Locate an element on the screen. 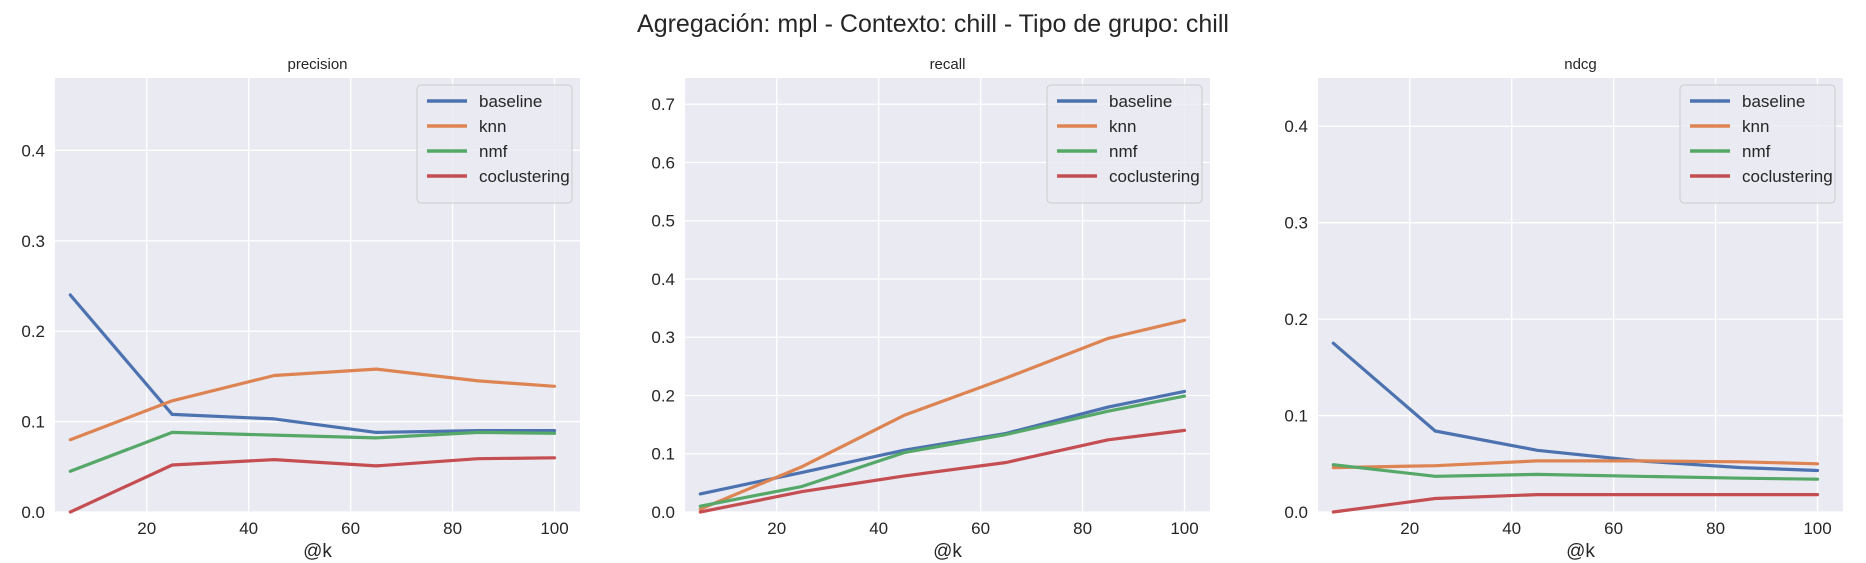 The height and width of the screenshot is (563, 1866). panel-ndcg-legend-label-knn: knn is located at coordinates (1755, 126).